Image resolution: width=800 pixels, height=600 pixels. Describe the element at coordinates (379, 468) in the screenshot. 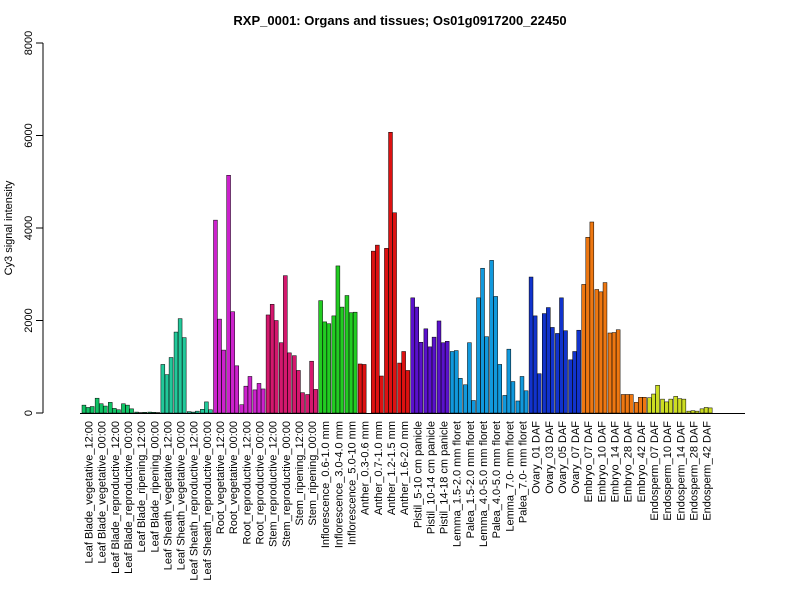

I see `x-category-label: Anther_0.7-1.0 mm` at that location.